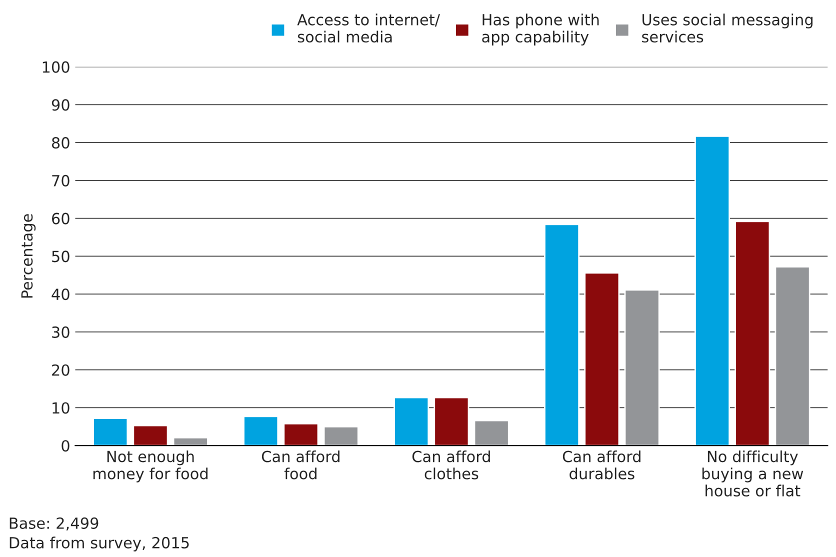 Image resolution: width=836 pixels, height=557 pixels. What do you see at coordinates (61, 143) in the screenshot?
I see `y-tick-label: 80` at bounding box center [61, 143].